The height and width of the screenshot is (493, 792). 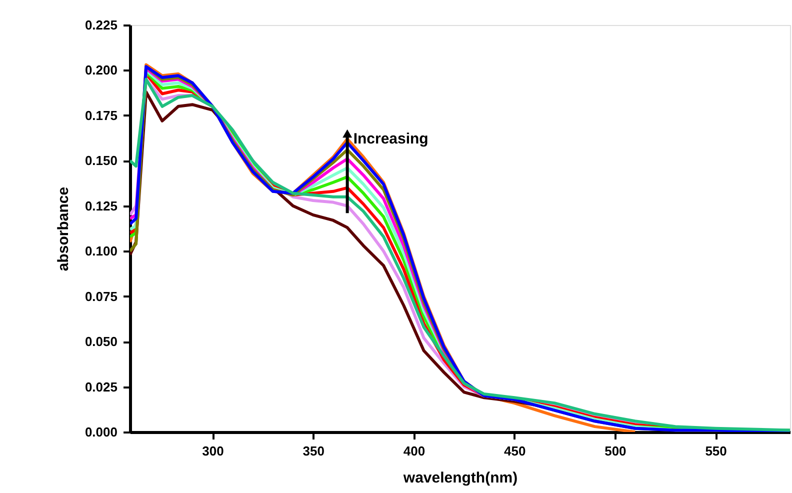 I want to click on x-tick-label: 300, so click(x=213, y=451).